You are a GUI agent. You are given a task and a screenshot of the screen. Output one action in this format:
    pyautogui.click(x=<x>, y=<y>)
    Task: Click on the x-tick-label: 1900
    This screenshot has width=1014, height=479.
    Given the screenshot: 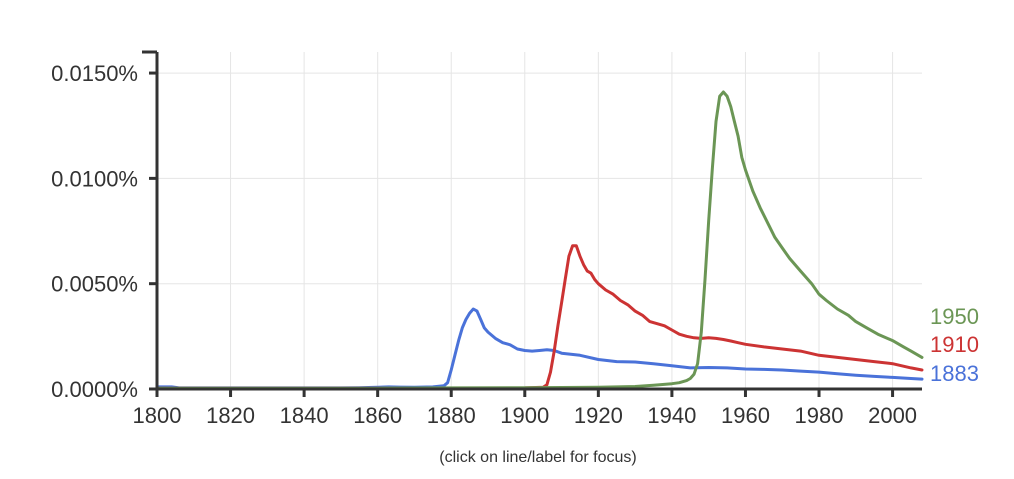 What is the action you would take?
    pyautogui.click(x=524, y=415)
    